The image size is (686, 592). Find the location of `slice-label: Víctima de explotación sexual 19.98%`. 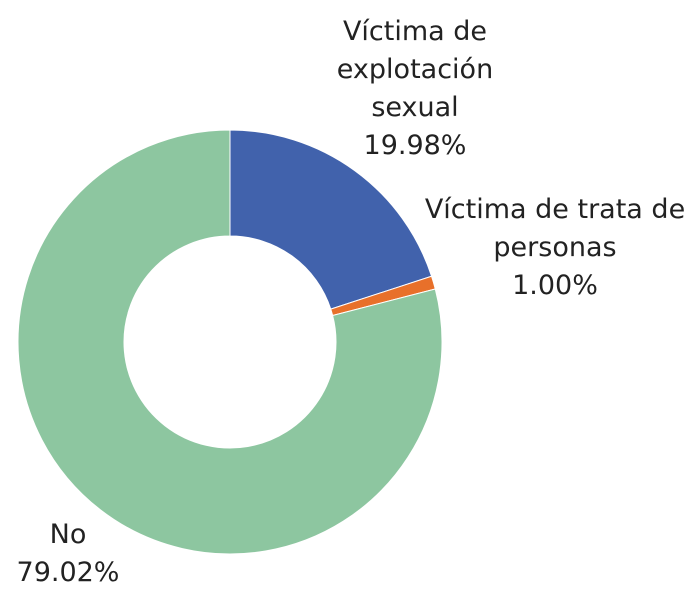

slice-label: Víctima de explotación sexual 19.98% is located at coordinates (415, 89).